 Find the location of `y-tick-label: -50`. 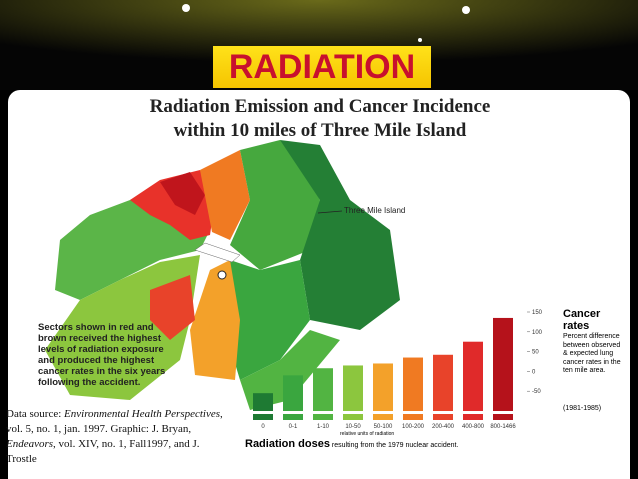

y-tick-label: -50 is located at coordinates (536, 392).